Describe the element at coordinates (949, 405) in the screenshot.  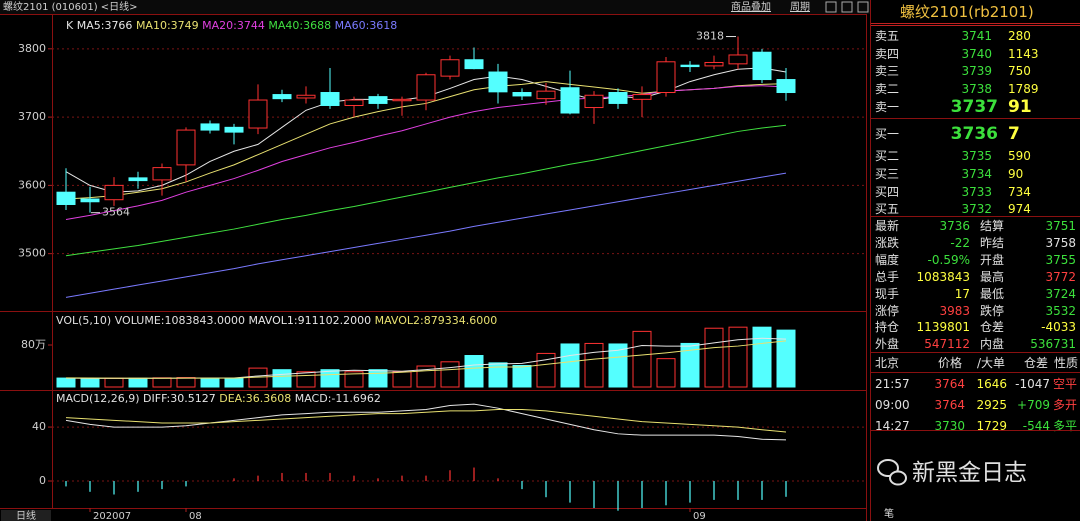
I see `tick-cell: 3764` at that location.